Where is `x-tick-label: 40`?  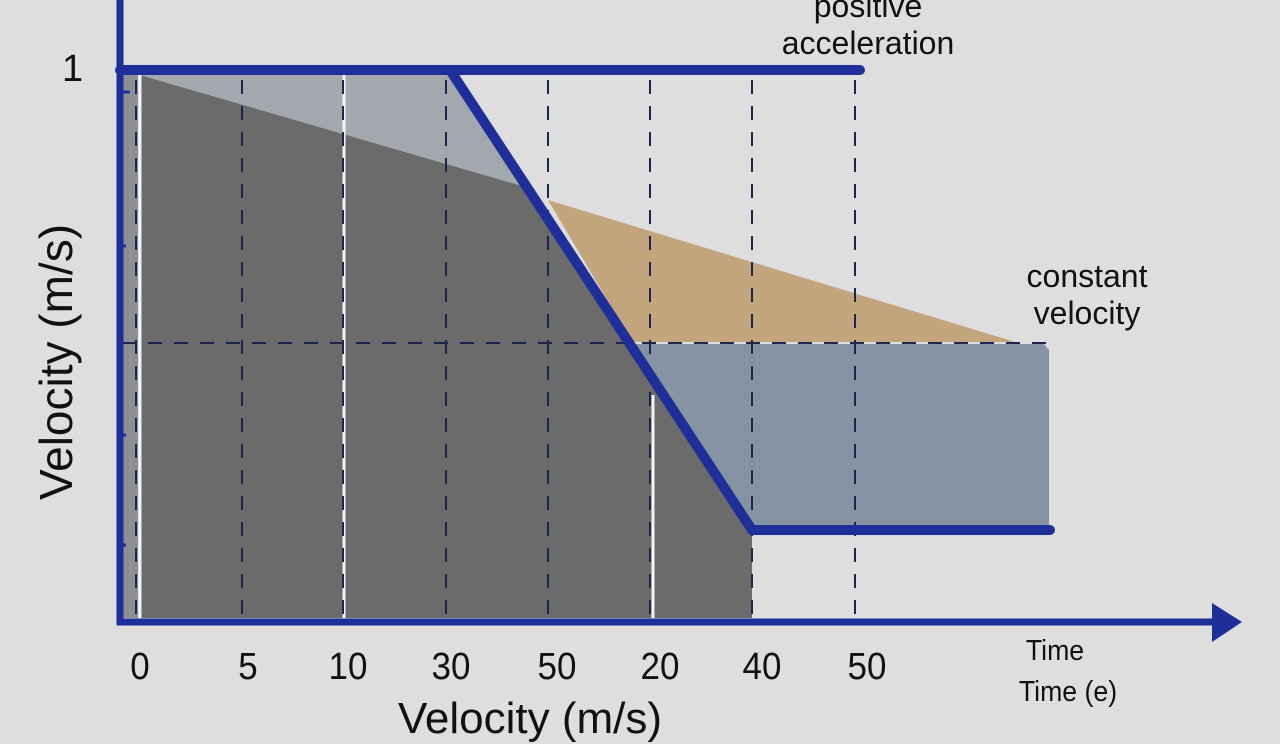 x-tick-label: 40 is located at coordinates (762, 667).